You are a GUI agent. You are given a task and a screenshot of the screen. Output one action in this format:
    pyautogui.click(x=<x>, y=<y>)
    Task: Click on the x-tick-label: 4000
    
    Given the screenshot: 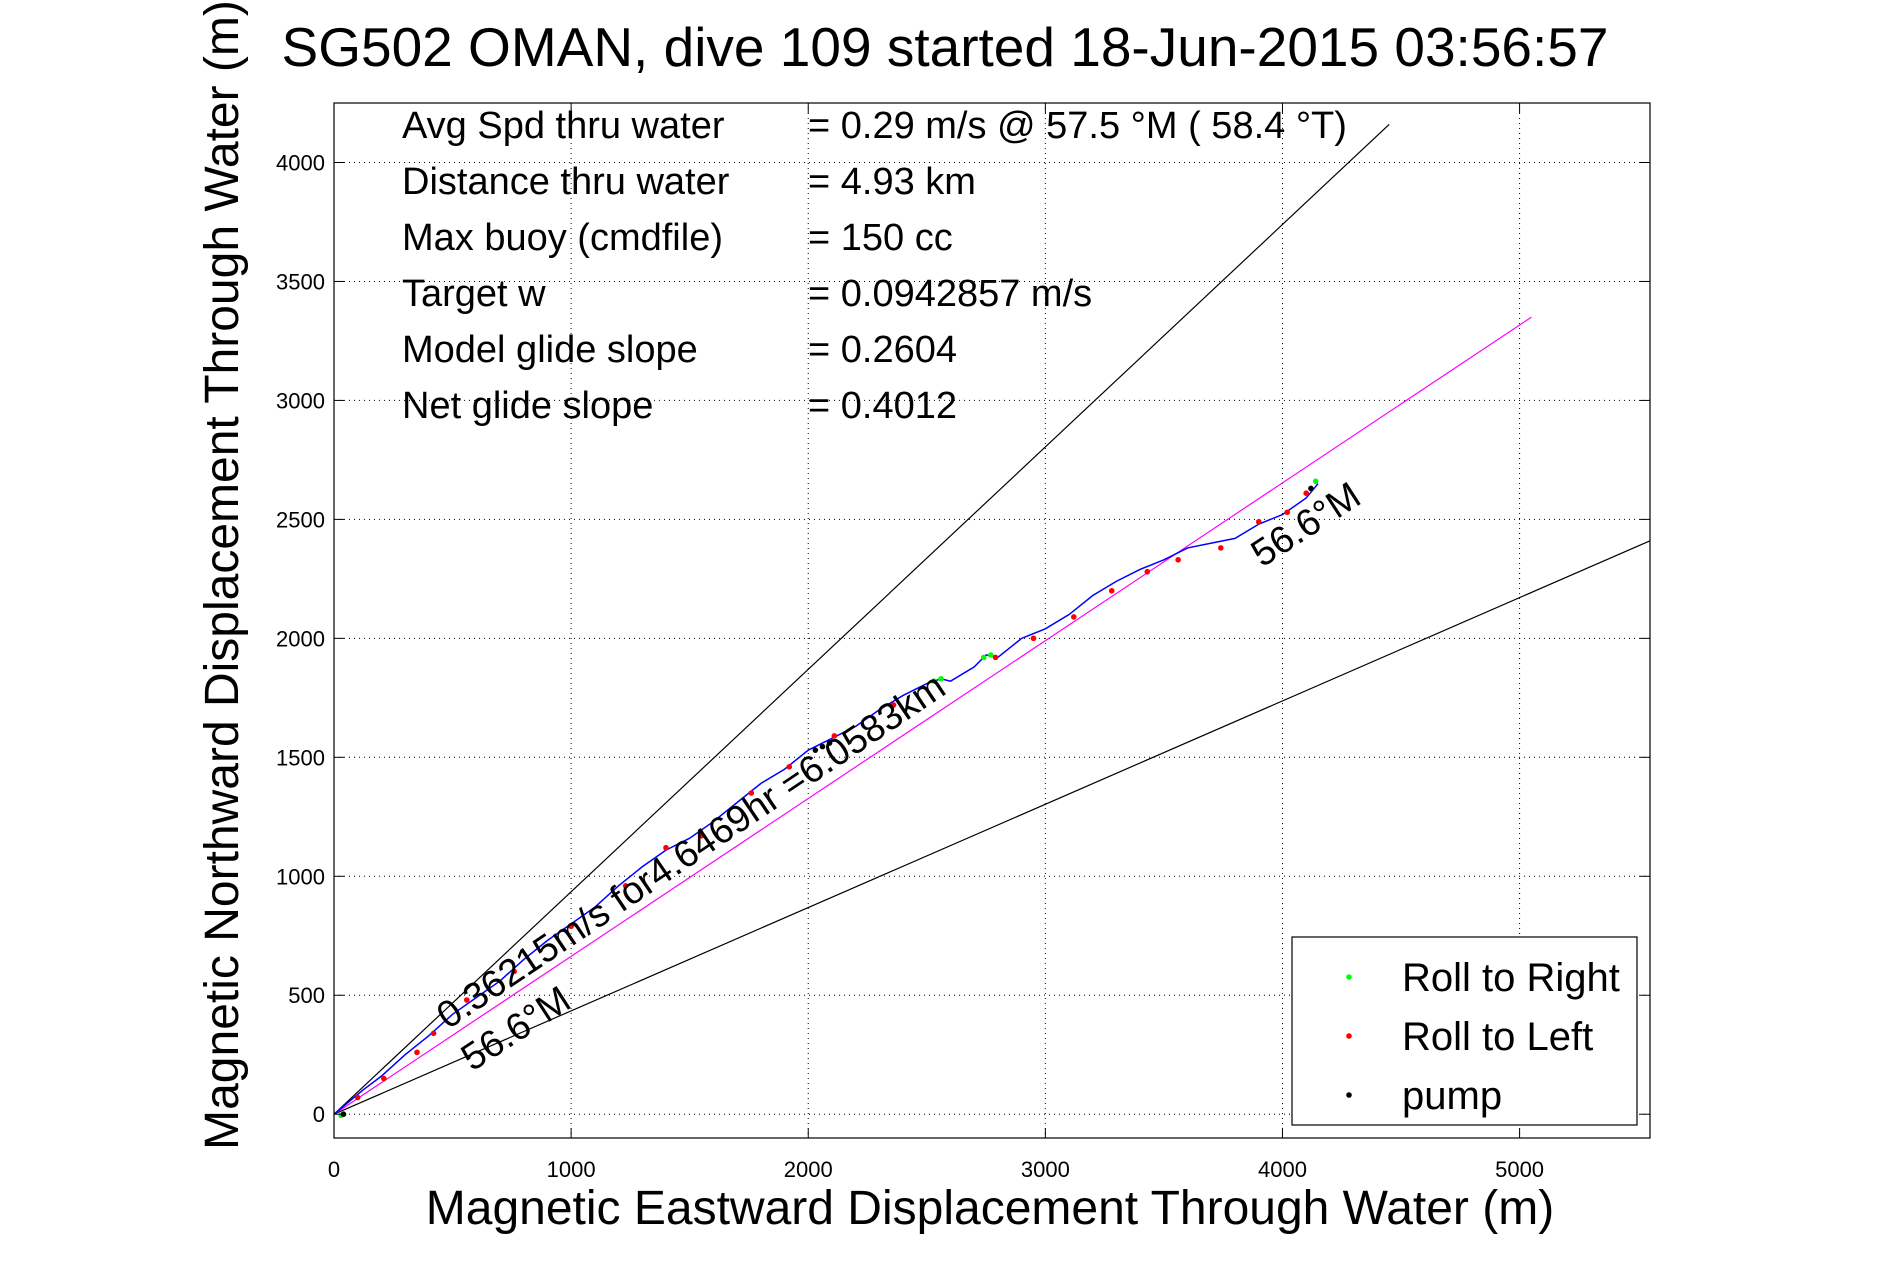 What is the action you would take?
    pyautogui.click(x=1282, y=1169)
    